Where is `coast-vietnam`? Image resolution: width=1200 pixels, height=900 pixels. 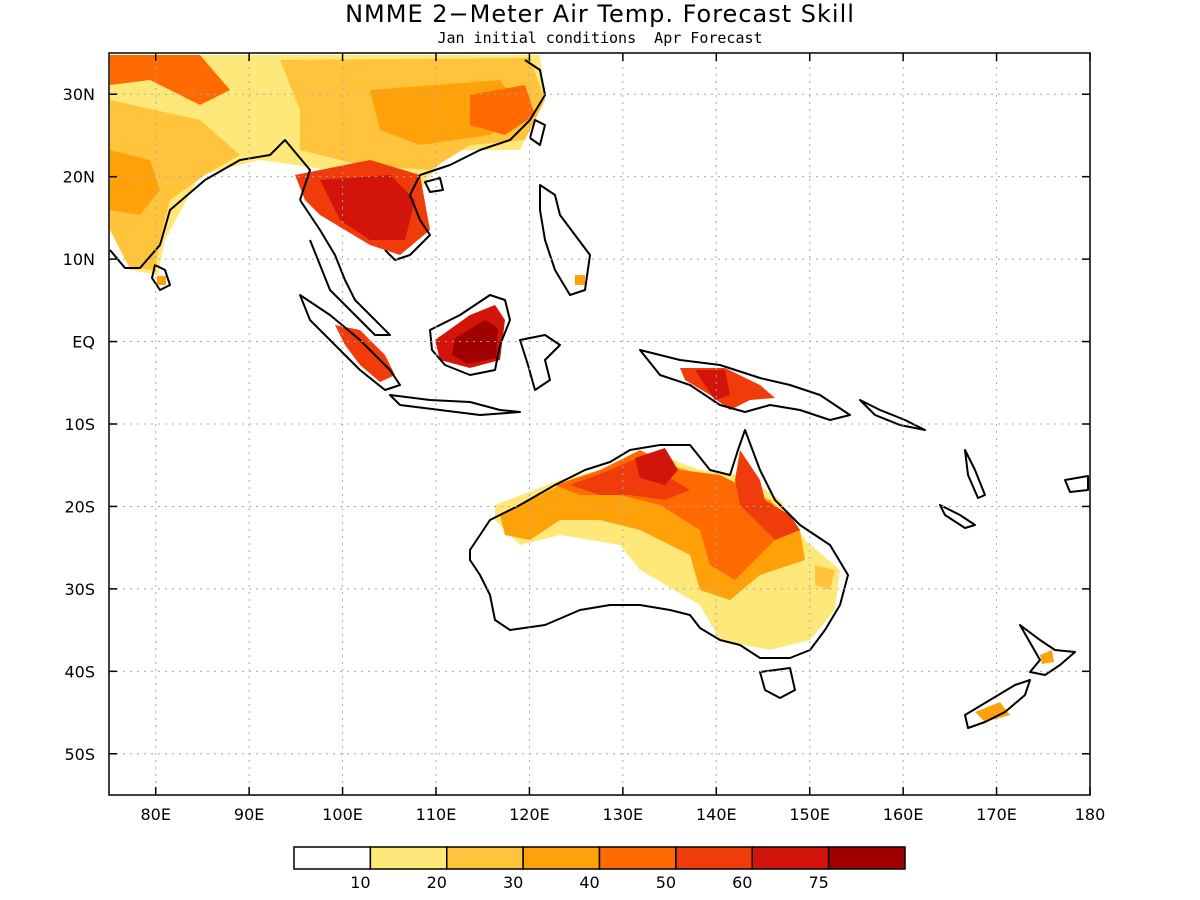
coast-vietnam is located at coordinates (407, 217).